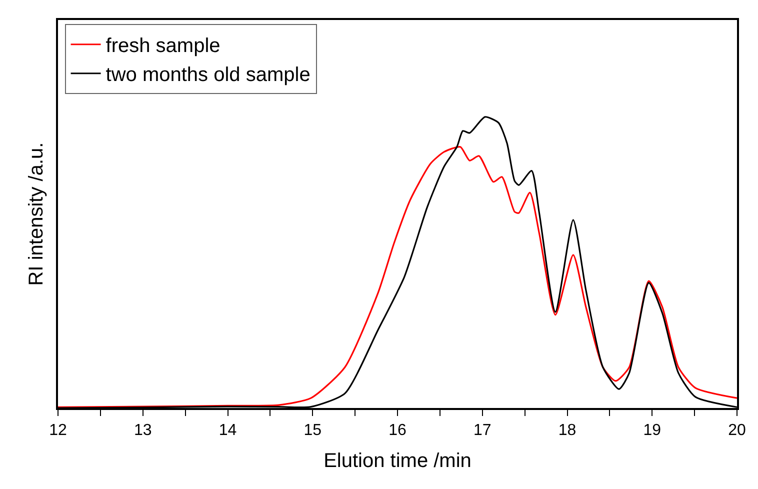 This screenshot has height=489, width=758. Describe the element at coordinates (398, 461) in the screenshot. I see `x-axis-title: Elution time /min` at that location.